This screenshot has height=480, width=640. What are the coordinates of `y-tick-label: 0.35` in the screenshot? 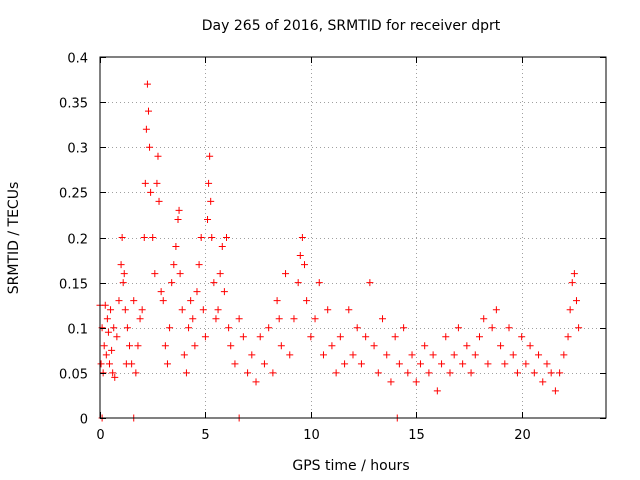 It's located at (73, 104).